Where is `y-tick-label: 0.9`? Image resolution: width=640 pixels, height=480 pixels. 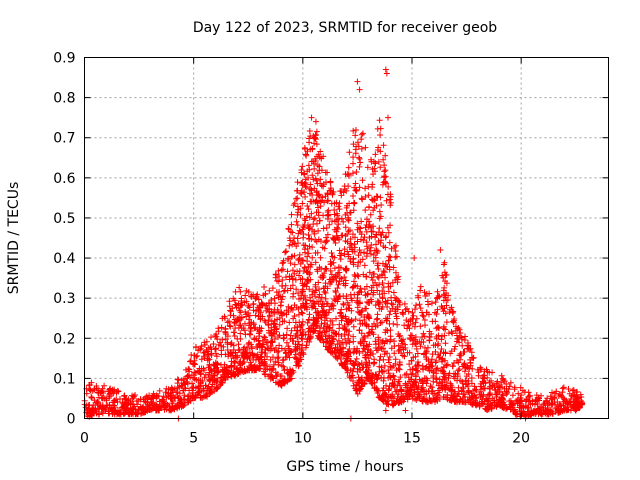 y-tick-label: 0.9 is located at coordinates (64, 59).